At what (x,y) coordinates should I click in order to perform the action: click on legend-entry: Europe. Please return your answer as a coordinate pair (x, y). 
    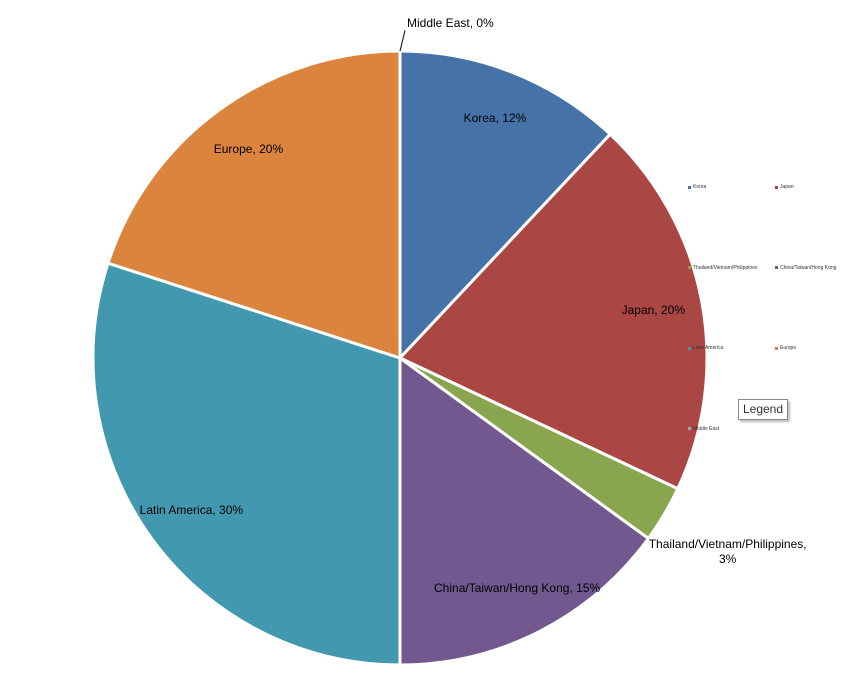
    Looking at the image, I should click on (785, 348).